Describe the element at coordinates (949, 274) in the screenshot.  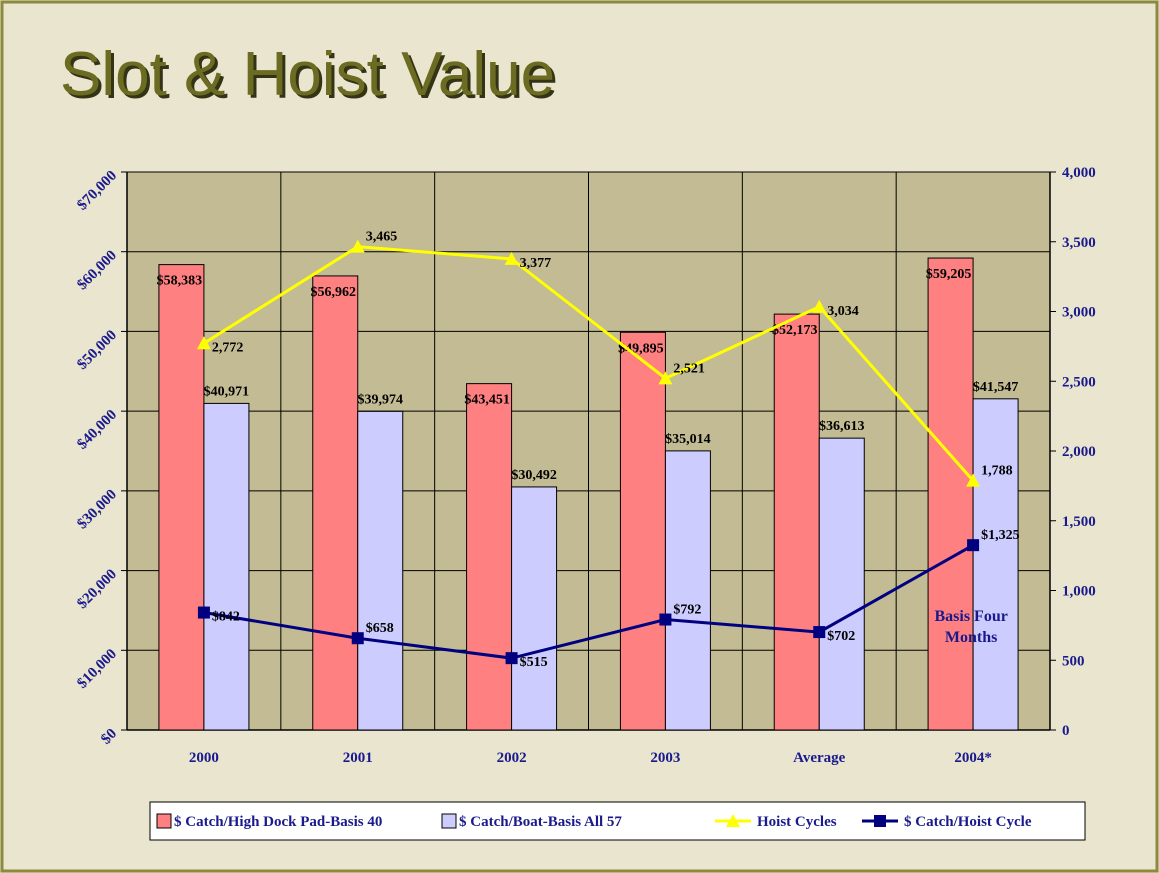
I see `bar-value-label: $59,205` at that location.